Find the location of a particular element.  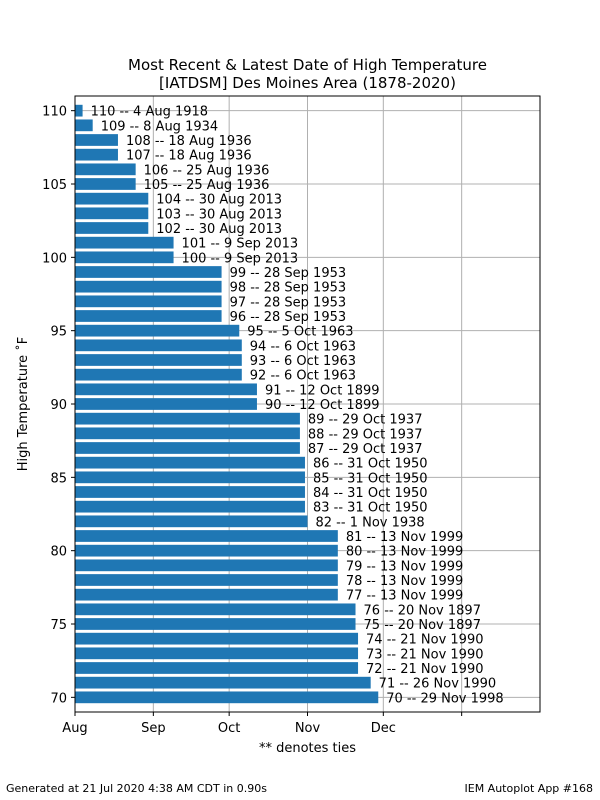

y-tick-label: 80 is located at coordinates (58, 552).